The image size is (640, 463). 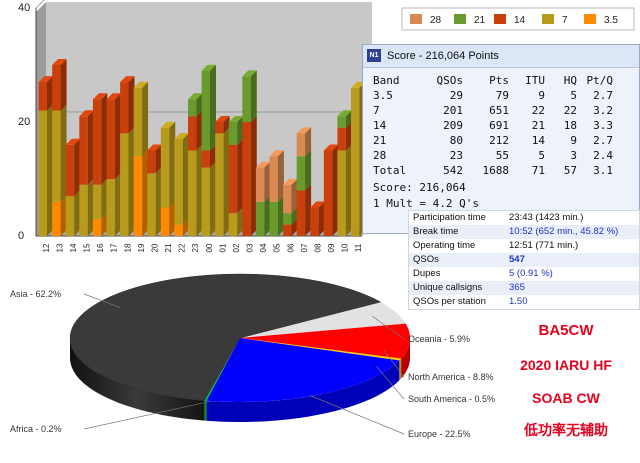 I want to click on pie-label-europe: Europe - 22.5%, so click(x=439, y=434).